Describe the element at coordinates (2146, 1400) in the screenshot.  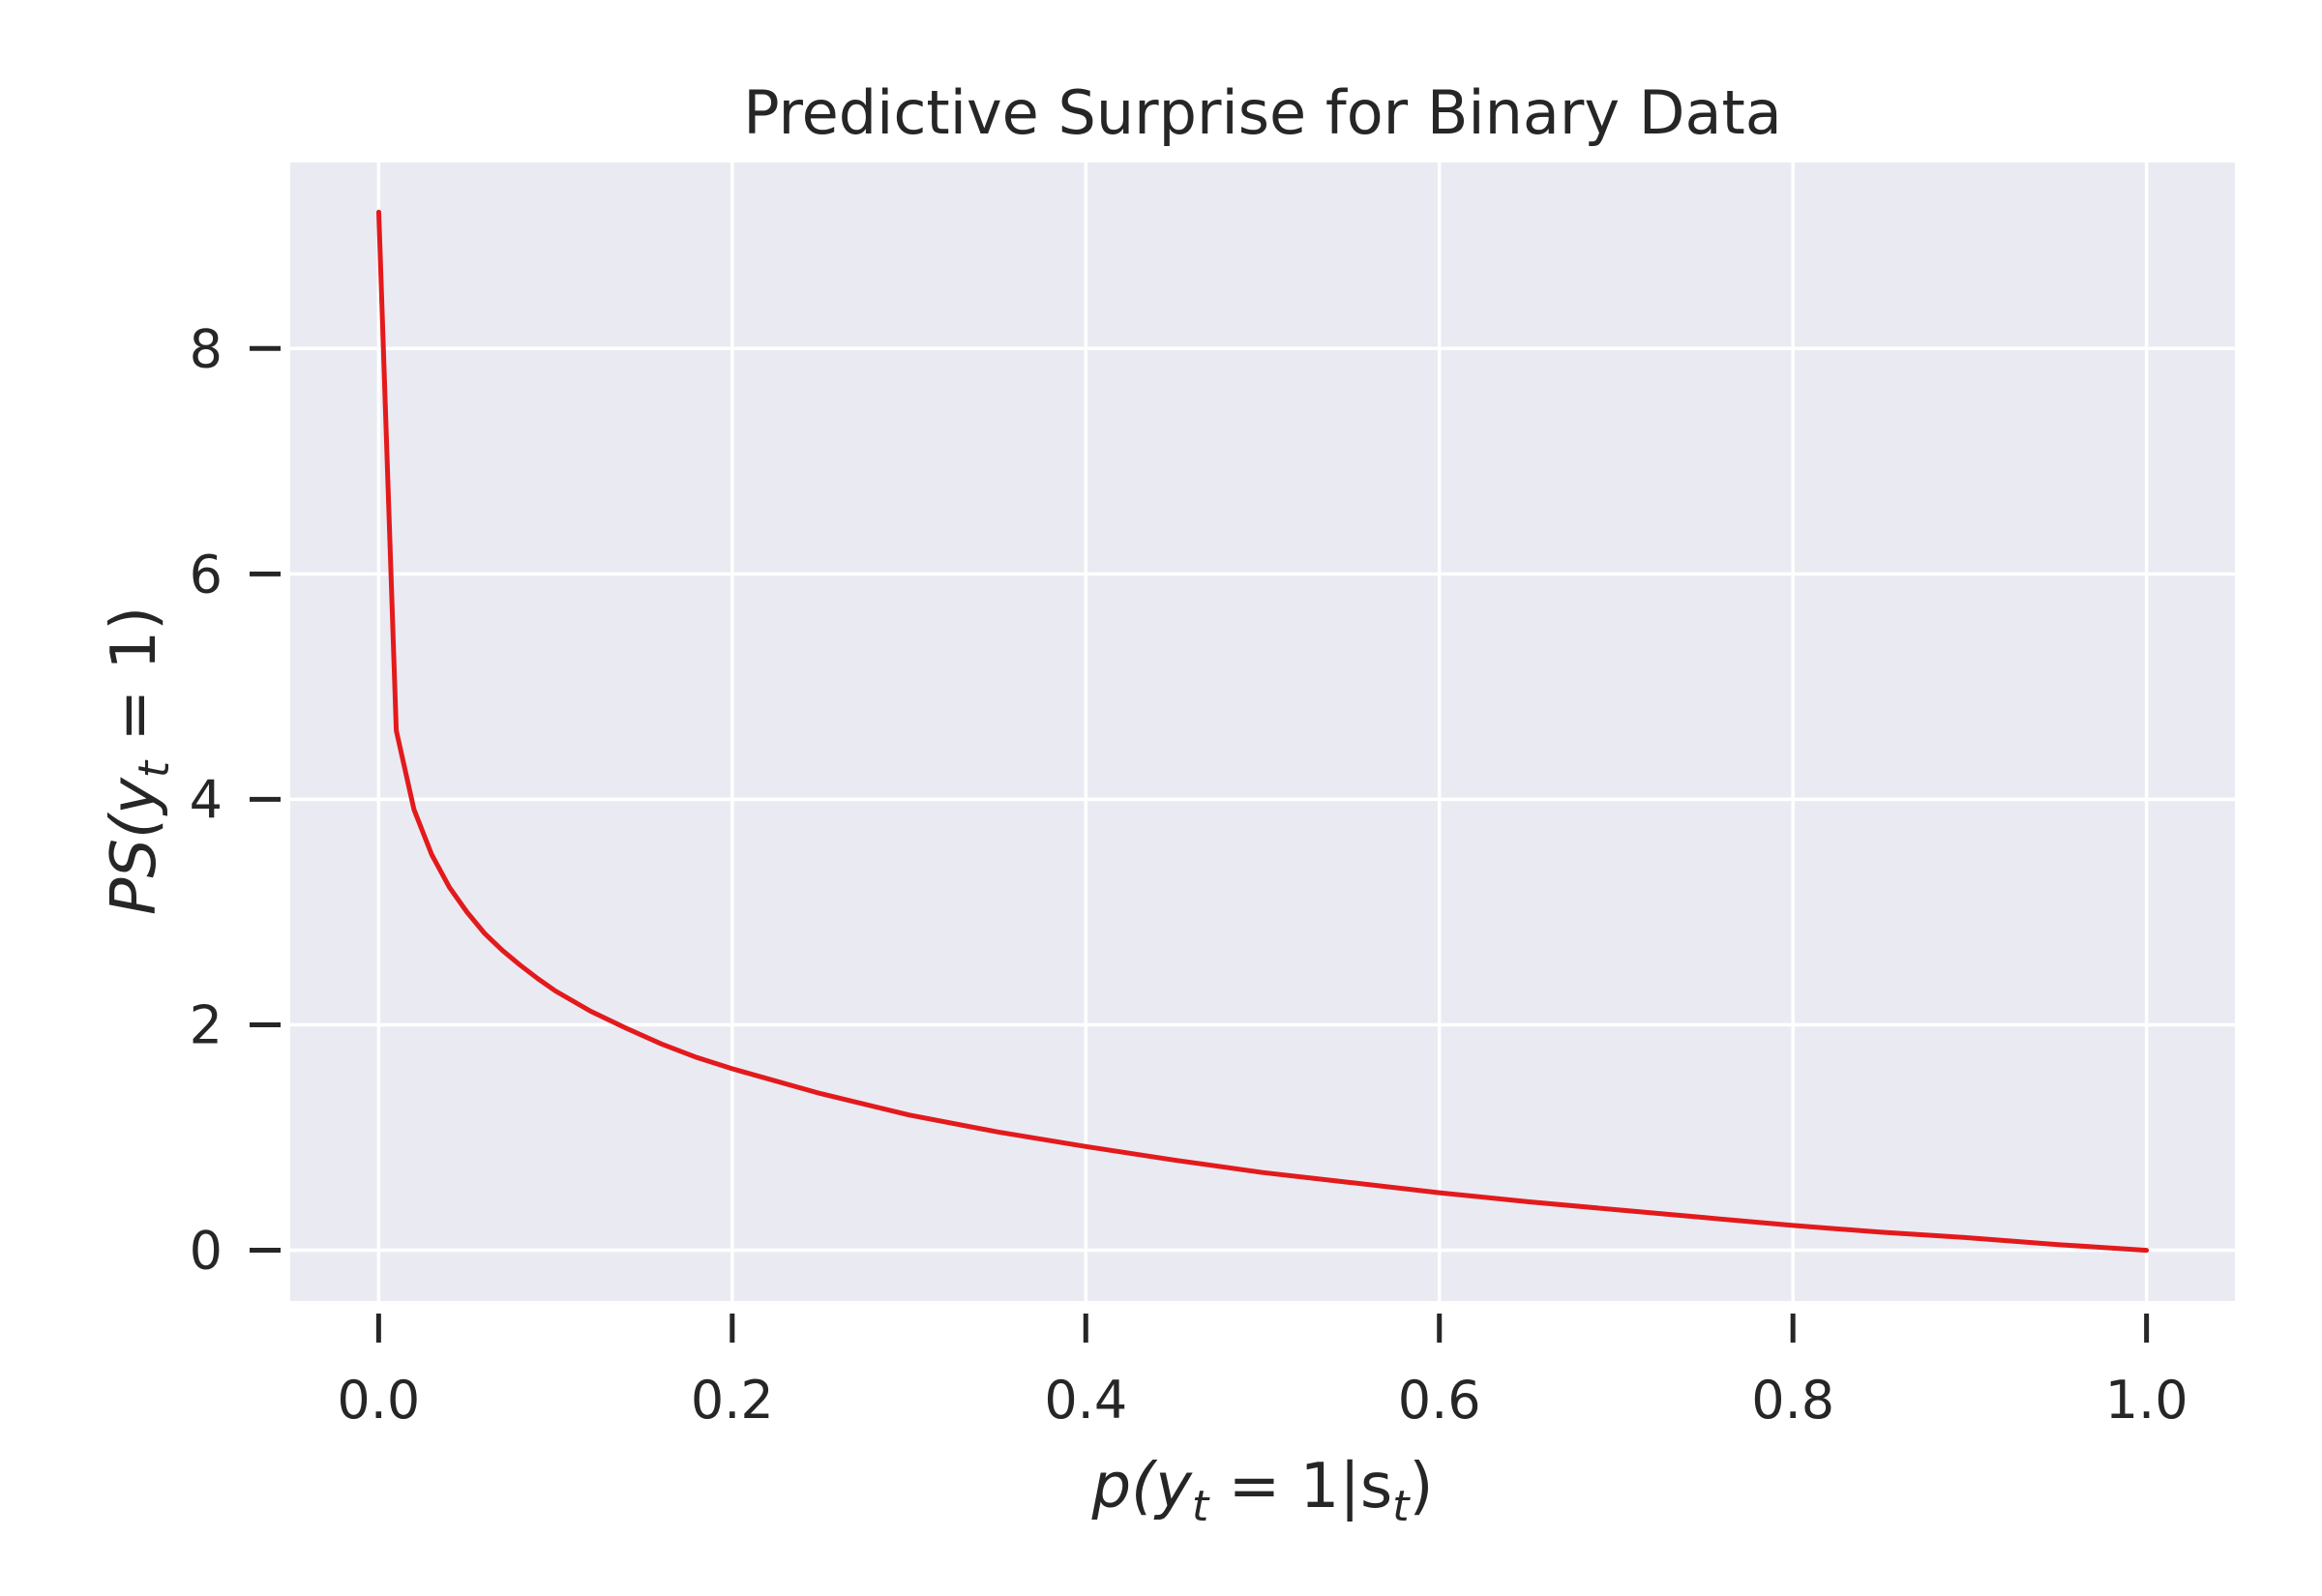
I see `x-tick-label: 1.0` at that location.